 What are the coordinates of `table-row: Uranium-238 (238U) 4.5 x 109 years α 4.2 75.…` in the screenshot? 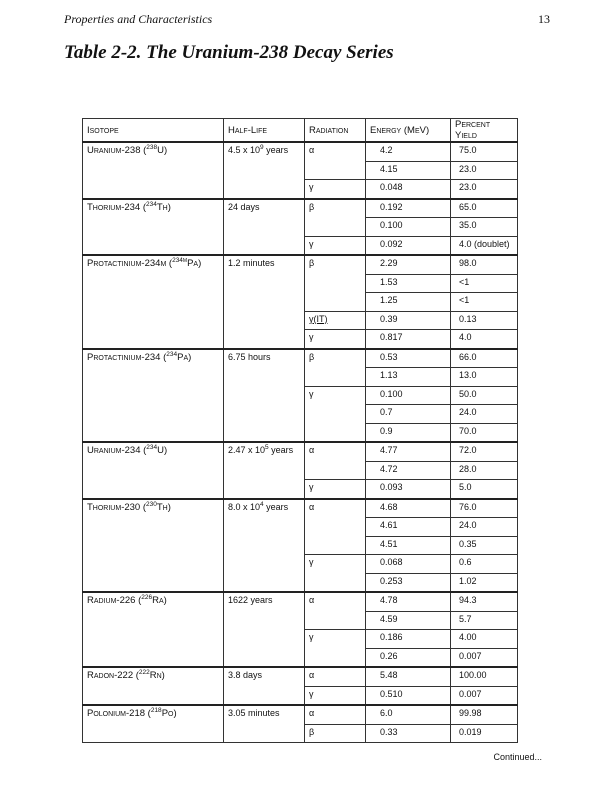 It's located at (300, 170).